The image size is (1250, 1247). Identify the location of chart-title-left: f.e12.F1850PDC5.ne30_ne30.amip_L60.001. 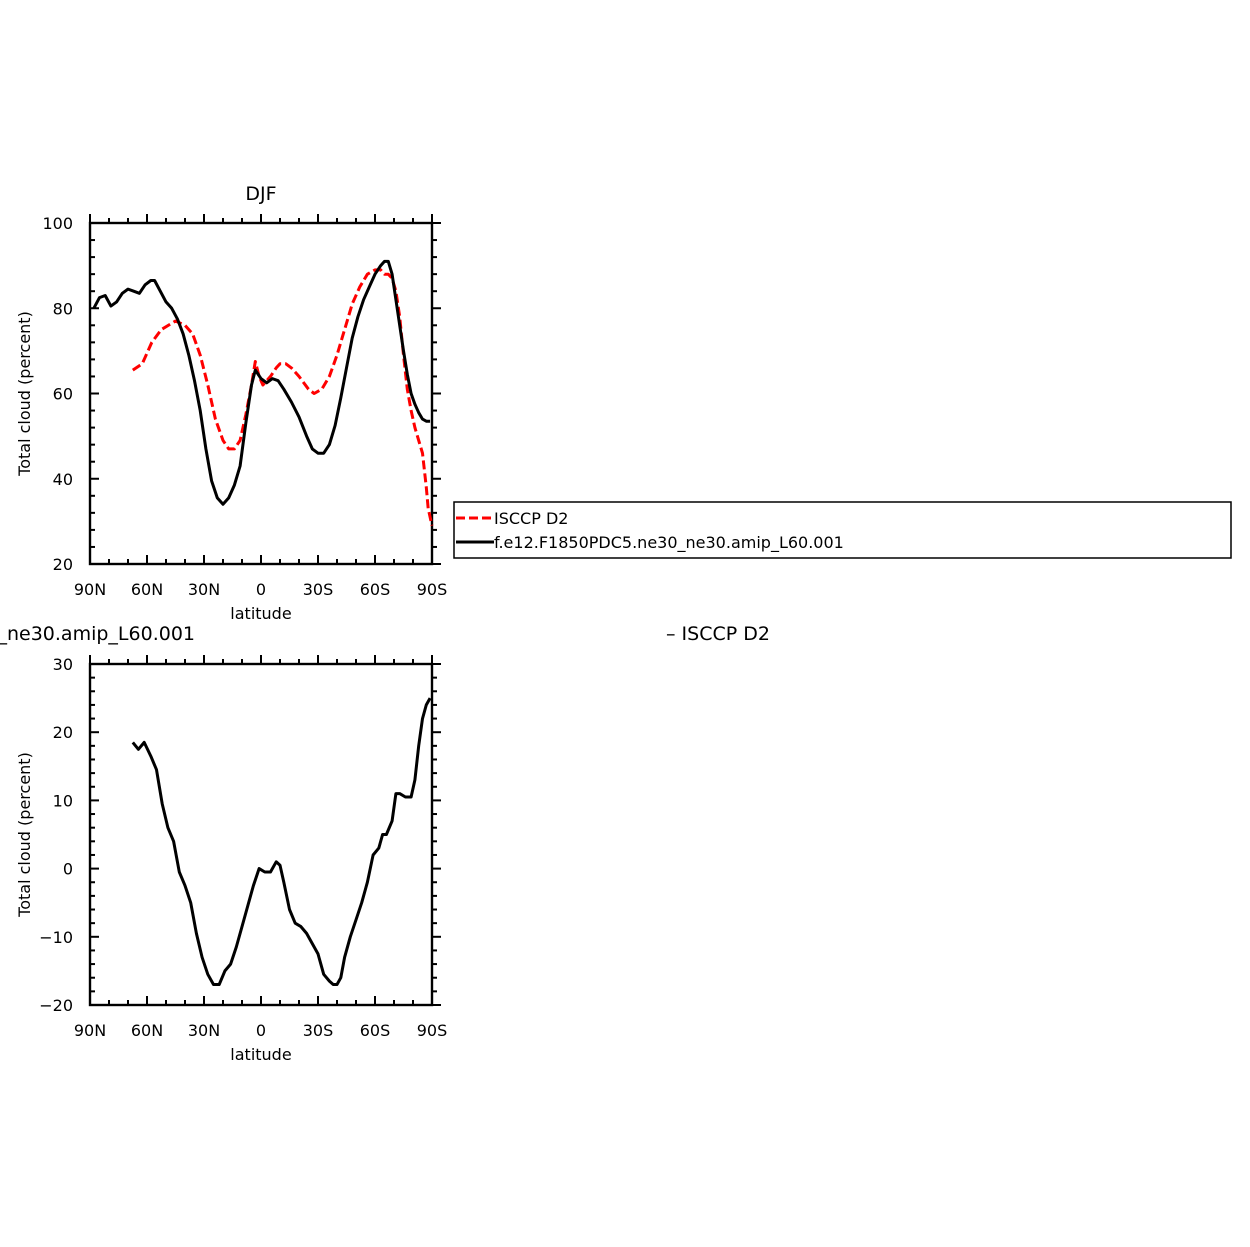
(97, 634).